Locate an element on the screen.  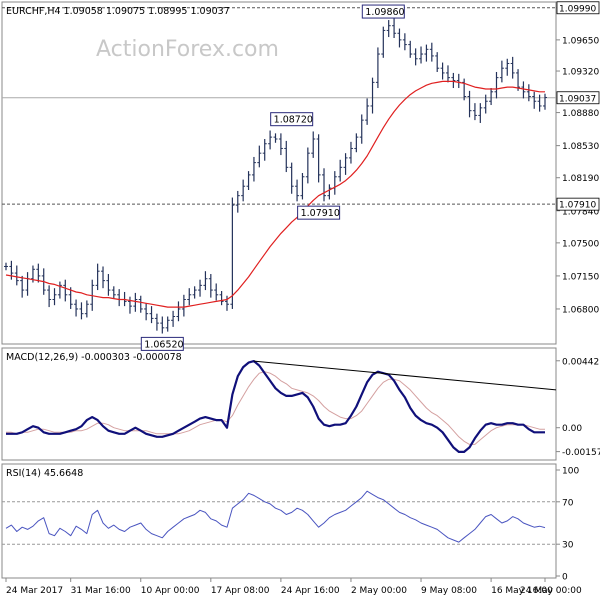
price-annotation: 1.09860 is located at coordinates (384, 12).